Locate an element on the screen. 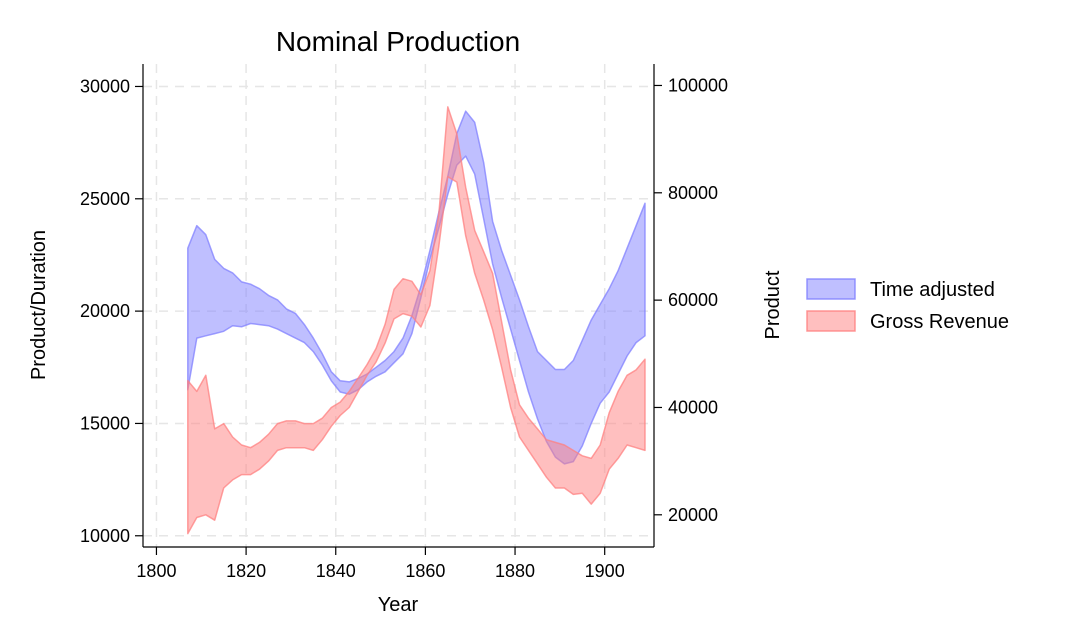 The image size is (1071, 642). y-left-tick-label: 15000 is located at coordinates (105, 423).